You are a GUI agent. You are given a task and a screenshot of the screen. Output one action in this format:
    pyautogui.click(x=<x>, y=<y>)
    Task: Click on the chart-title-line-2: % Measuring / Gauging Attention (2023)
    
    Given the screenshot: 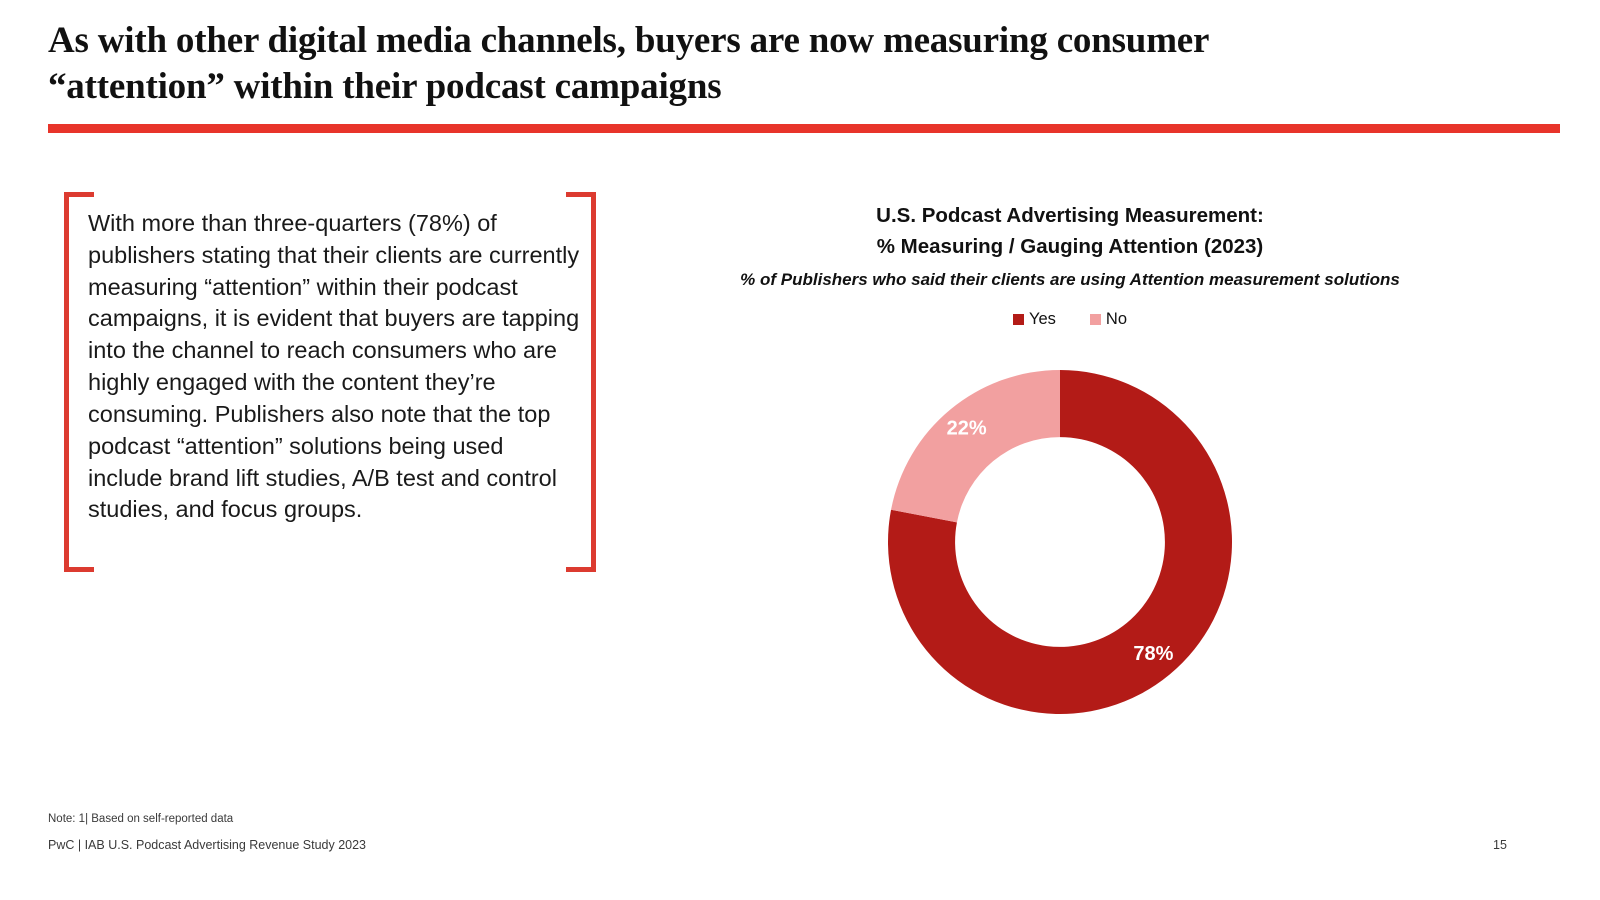 What is the action you would take?
    pyautogui.click(x=1070, y=247)
    